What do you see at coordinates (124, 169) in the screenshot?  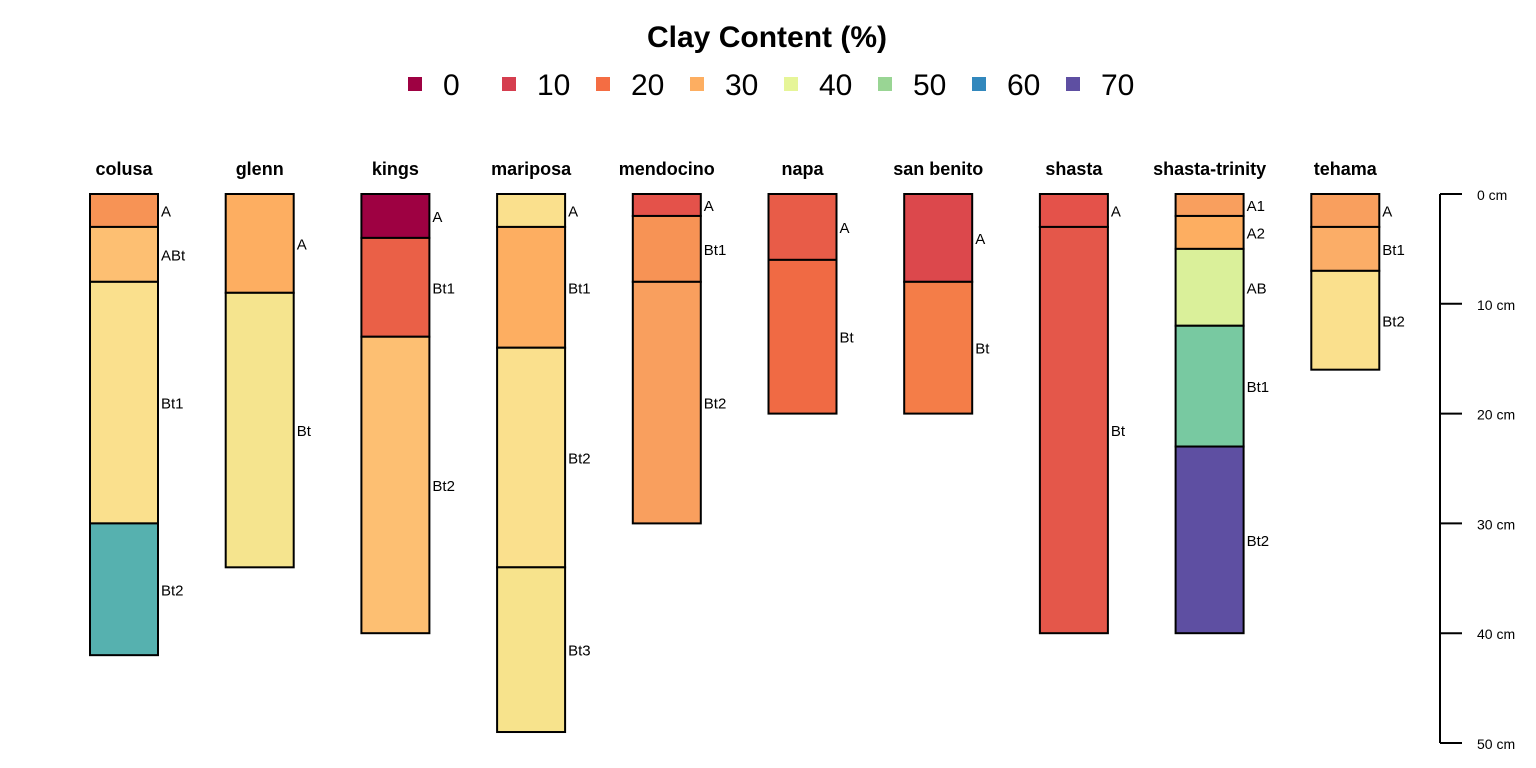 I see `profile-name: colusa` at bounding box center [124, 169].